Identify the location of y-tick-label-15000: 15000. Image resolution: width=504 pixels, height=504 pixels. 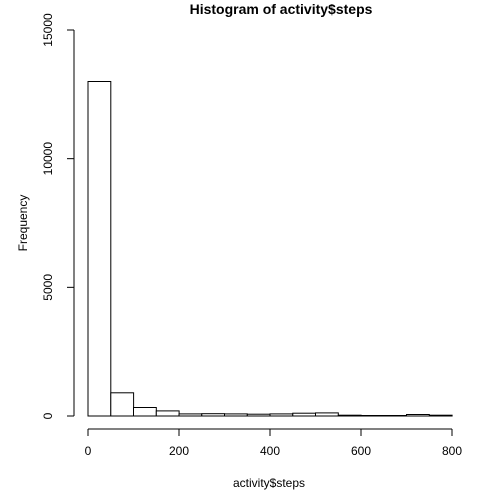
(48, 30).